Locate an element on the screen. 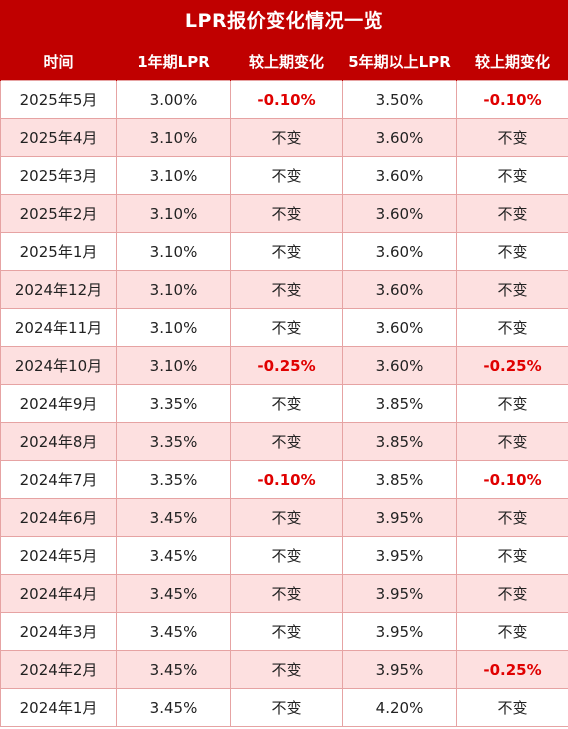 This screenshot has width=568, height=729. header-lpr1: 1年期LPR is located at coordinates (173, 61).